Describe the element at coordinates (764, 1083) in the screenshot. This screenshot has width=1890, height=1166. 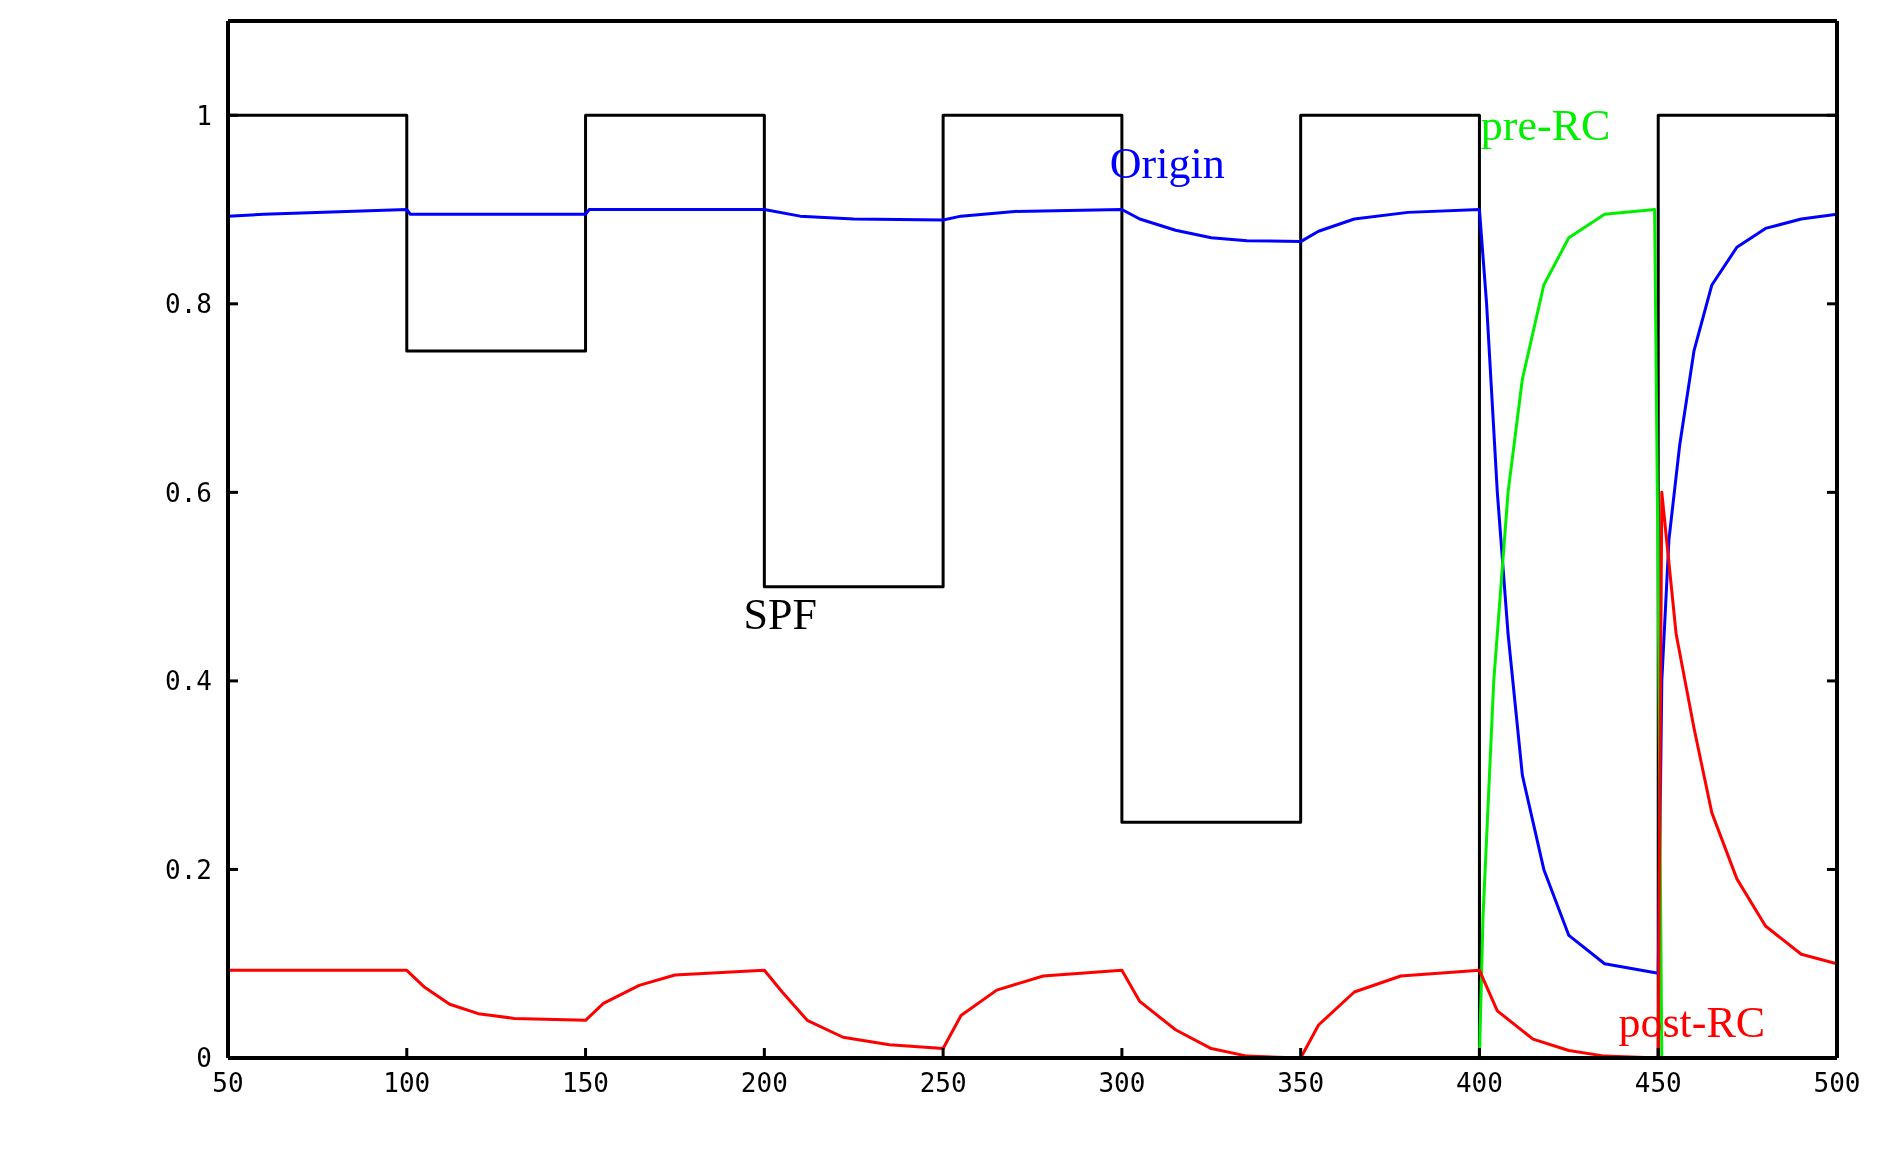
I see `x-tick-label: 200` at that location.